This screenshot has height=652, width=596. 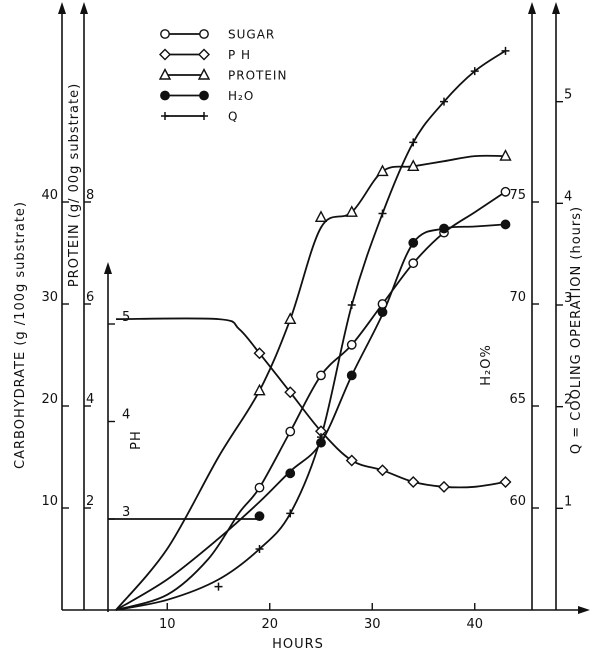 What do you see at coordinates (84, 8) in the screenshot?
I see `protein-axis-arrow` at bounding box center [84, 8].